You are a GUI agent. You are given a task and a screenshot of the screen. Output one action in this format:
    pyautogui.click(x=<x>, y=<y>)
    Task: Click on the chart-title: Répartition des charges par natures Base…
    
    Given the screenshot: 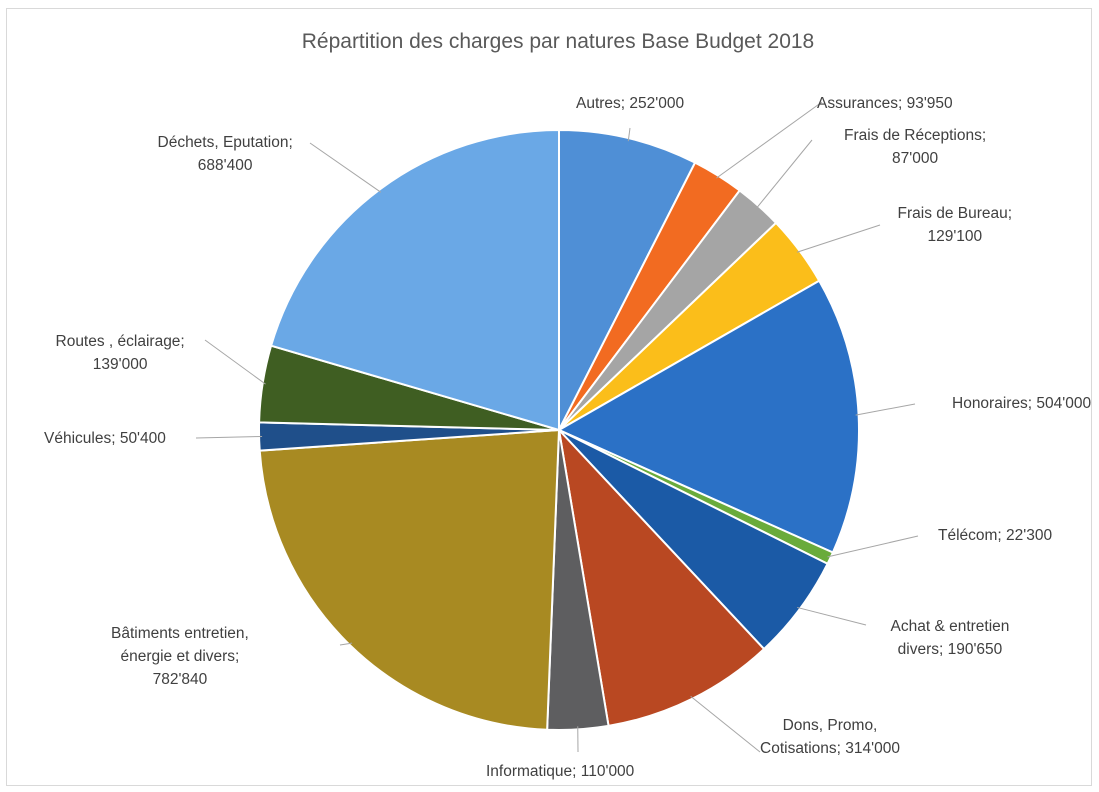 What is the action you would take?
    pyautogui.click(x=558, y=41)
    